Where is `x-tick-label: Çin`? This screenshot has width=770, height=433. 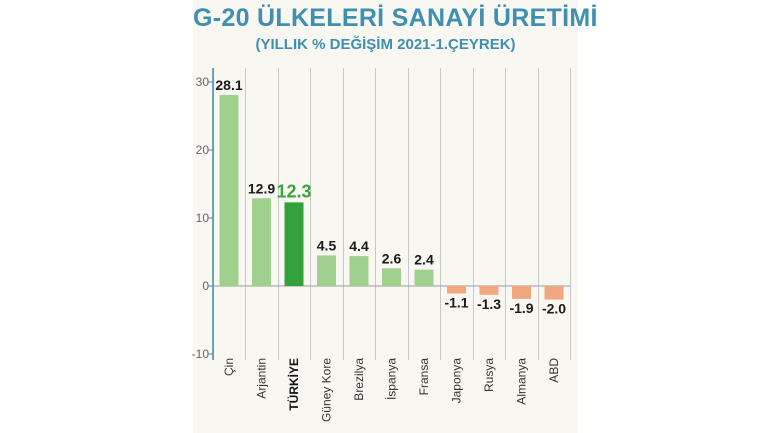 x-tick-label: Çin is located at coordinates (229, 367).